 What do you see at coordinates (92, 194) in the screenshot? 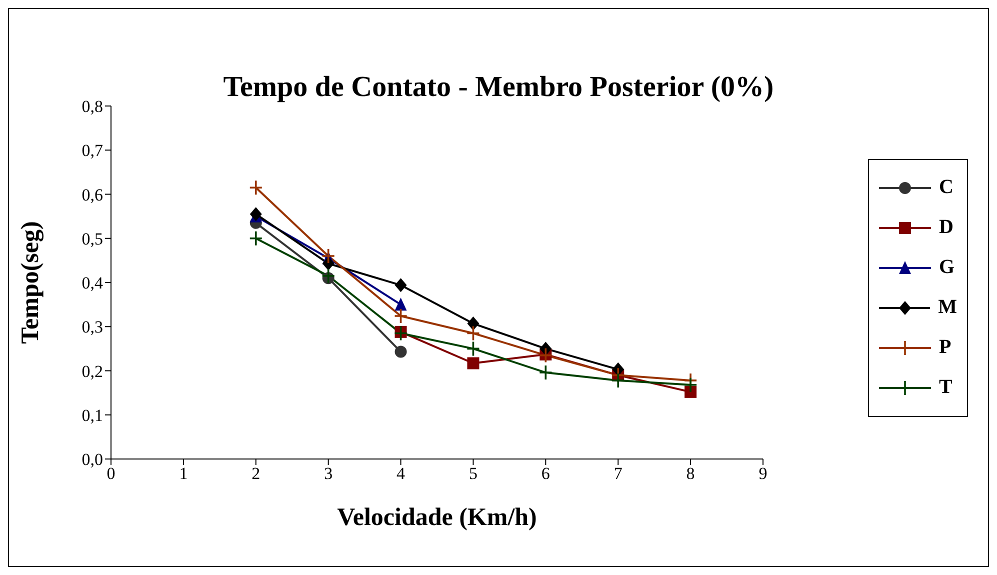
I see `y-tick-label: 0,6` at bounding box center [92, 194].